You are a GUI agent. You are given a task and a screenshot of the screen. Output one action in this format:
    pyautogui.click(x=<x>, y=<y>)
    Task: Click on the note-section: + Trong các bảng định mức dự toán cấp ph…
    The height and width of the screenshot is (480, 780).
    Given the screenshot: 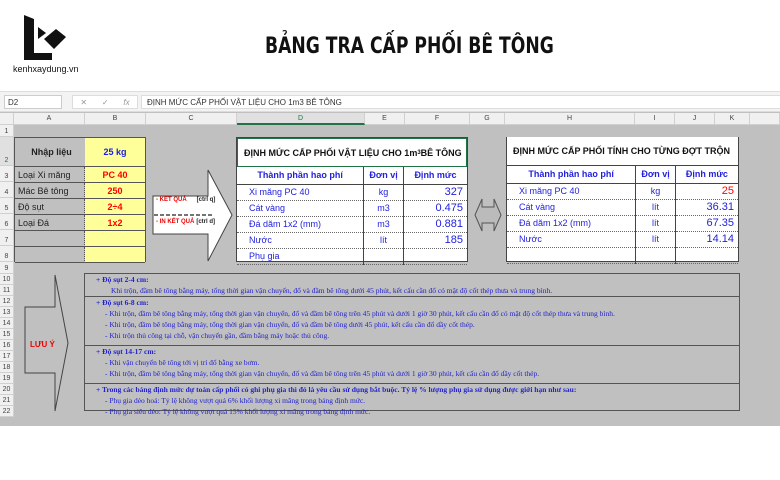 What is the action you would take?
    pyautogui.click(x=412, y=400)
    